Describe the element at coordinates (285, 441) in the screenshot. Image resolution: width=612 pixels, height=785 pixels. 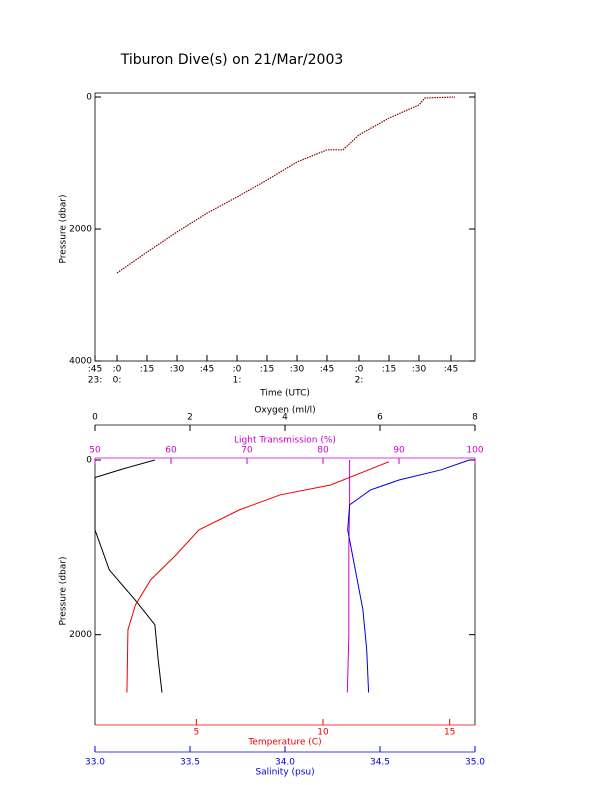
I see `x-axis-label: Light Transmission (%)` at that location.